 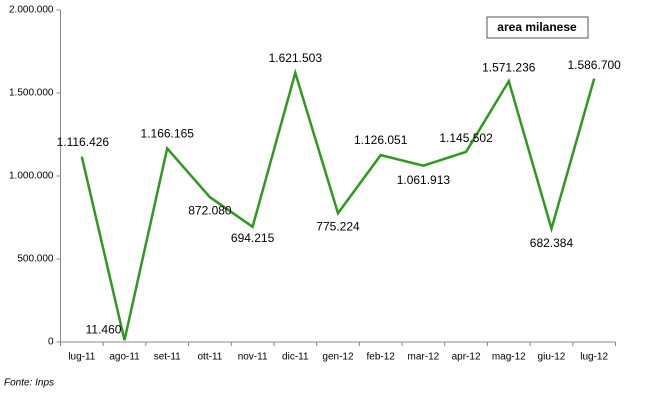 What do you see at coordinates (594, 65) in the screenshot?
I see `value-label: 1.586.700` at bounding box center [594, 65].